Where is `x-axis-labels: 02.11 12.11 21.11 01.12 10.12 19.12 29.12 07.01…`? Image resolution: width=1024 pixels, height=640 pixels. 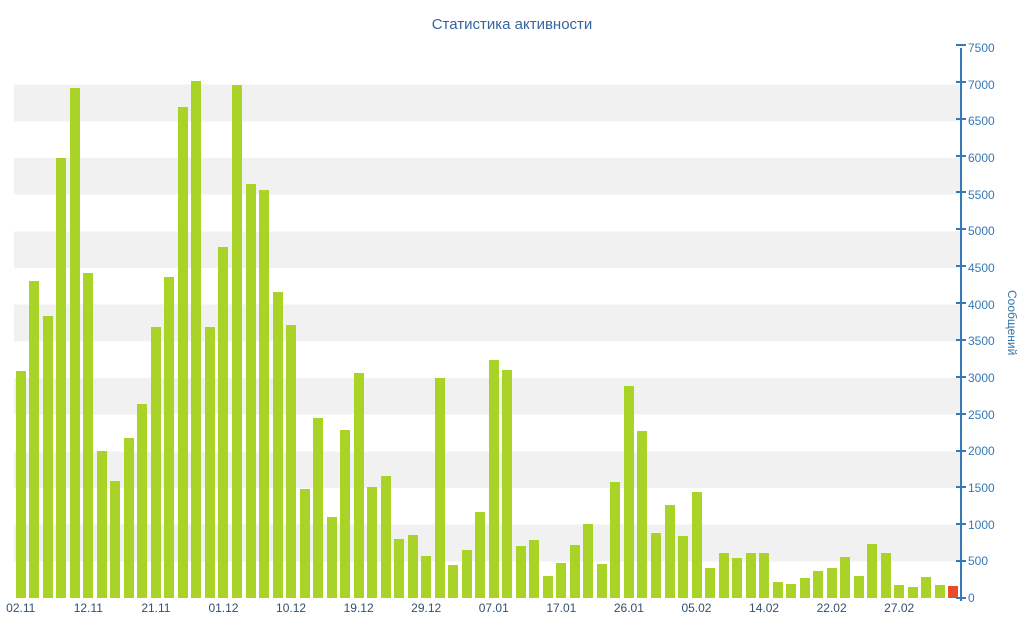
x-axis-labels: 02.11 12.11 21.11 01.12 10.12 19.12 29.12 07.01… is located at coordinates (483, 609).